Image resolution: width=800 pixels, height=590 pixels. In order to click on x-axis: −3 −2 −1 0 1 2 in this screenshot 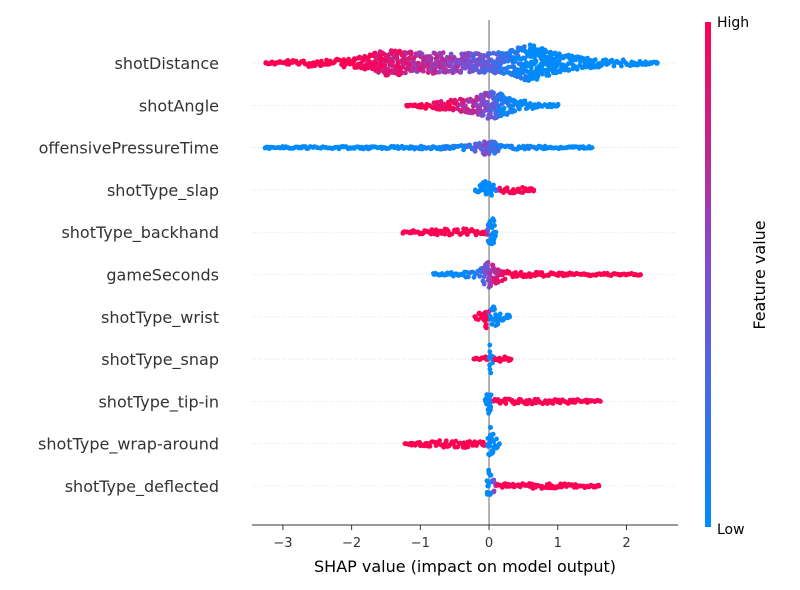, I will do `click(465, 537)`.